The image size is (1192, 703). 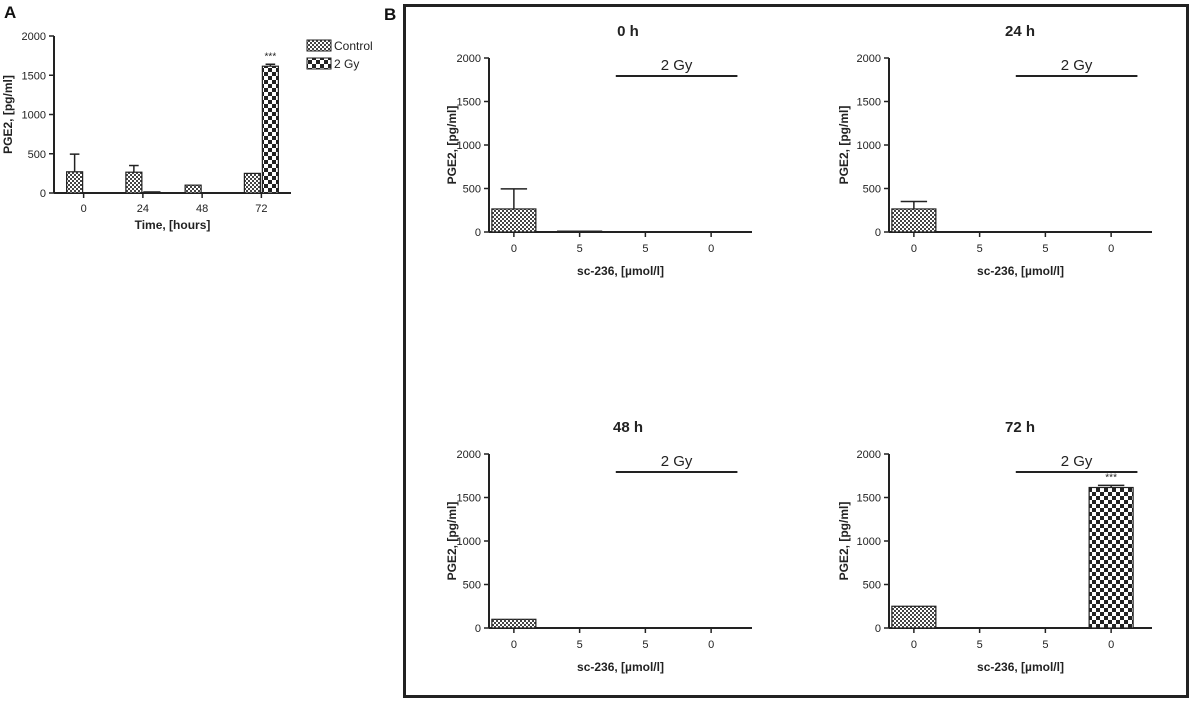 I want to click on x-tick-label: 72, so click(x=261, y=209).